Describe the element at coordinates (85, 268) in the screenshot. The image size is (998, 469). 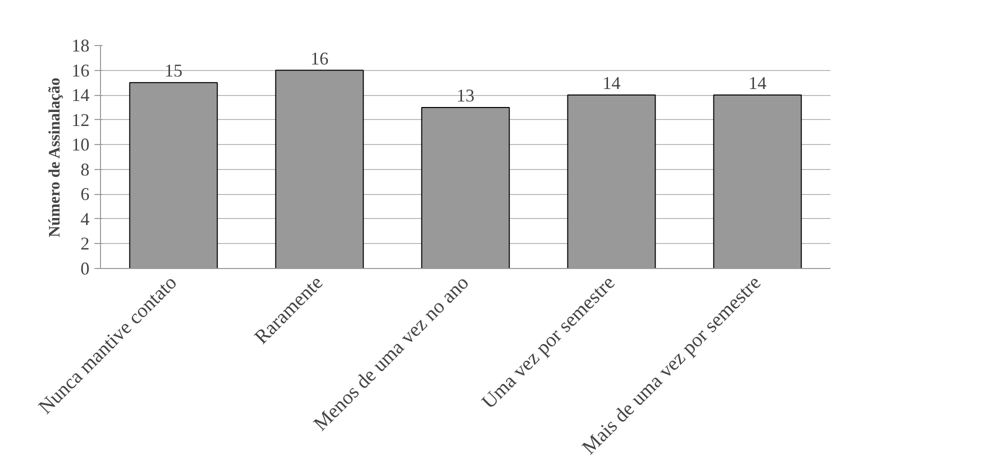
I see `y-tick-label: 0` at that location.